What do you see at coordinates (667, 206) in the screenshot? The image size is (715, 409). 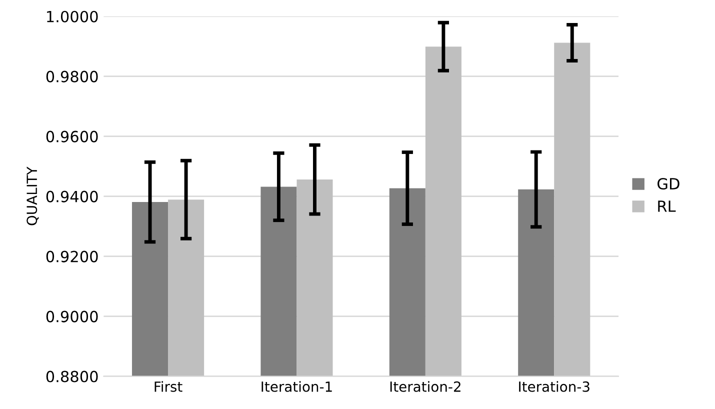 I see `legend-label: RL` at bounding box center [667, 206].